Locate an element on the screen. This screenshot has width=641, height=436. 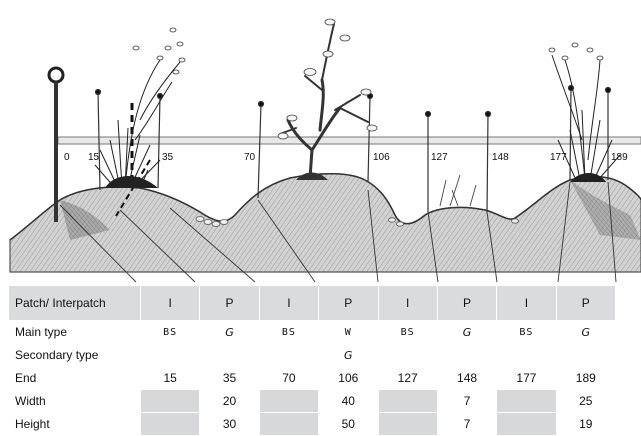
row-label: Main type is located at coordinates (74, 332).